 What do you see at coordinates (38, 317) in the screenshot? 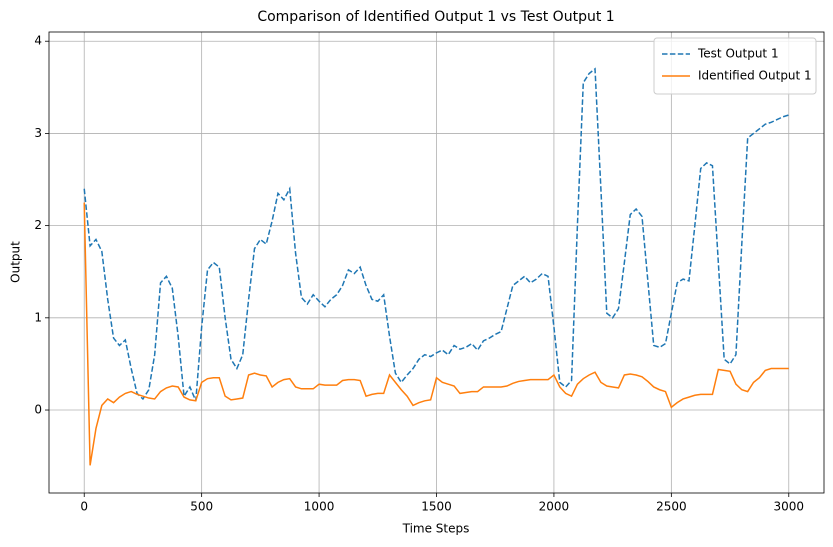
I see `y-tick-label: 1` at bounding box center [38, 317].